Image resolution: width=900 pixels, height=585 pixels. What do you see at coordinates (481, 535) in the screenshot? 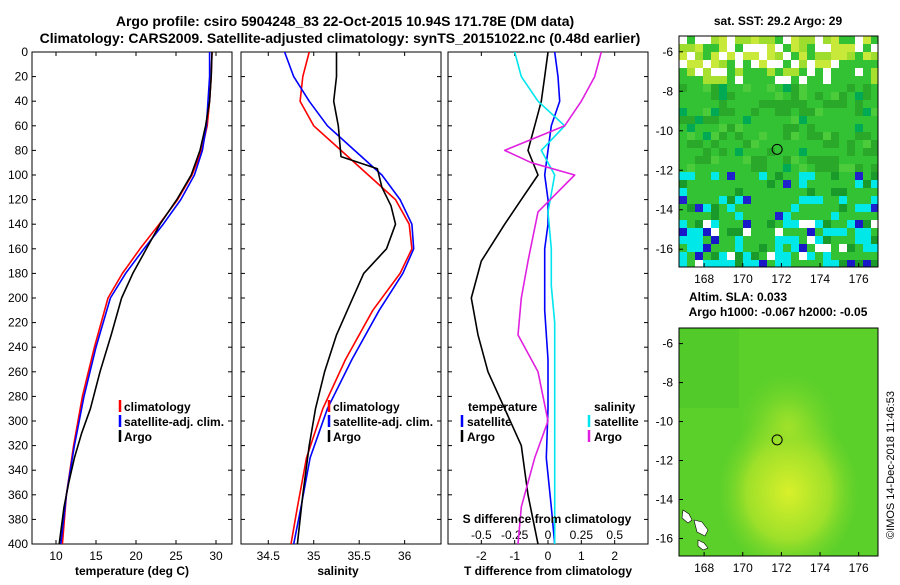
I see `s-diff-tick-label: -0.5` at bounding box center [481, 535].